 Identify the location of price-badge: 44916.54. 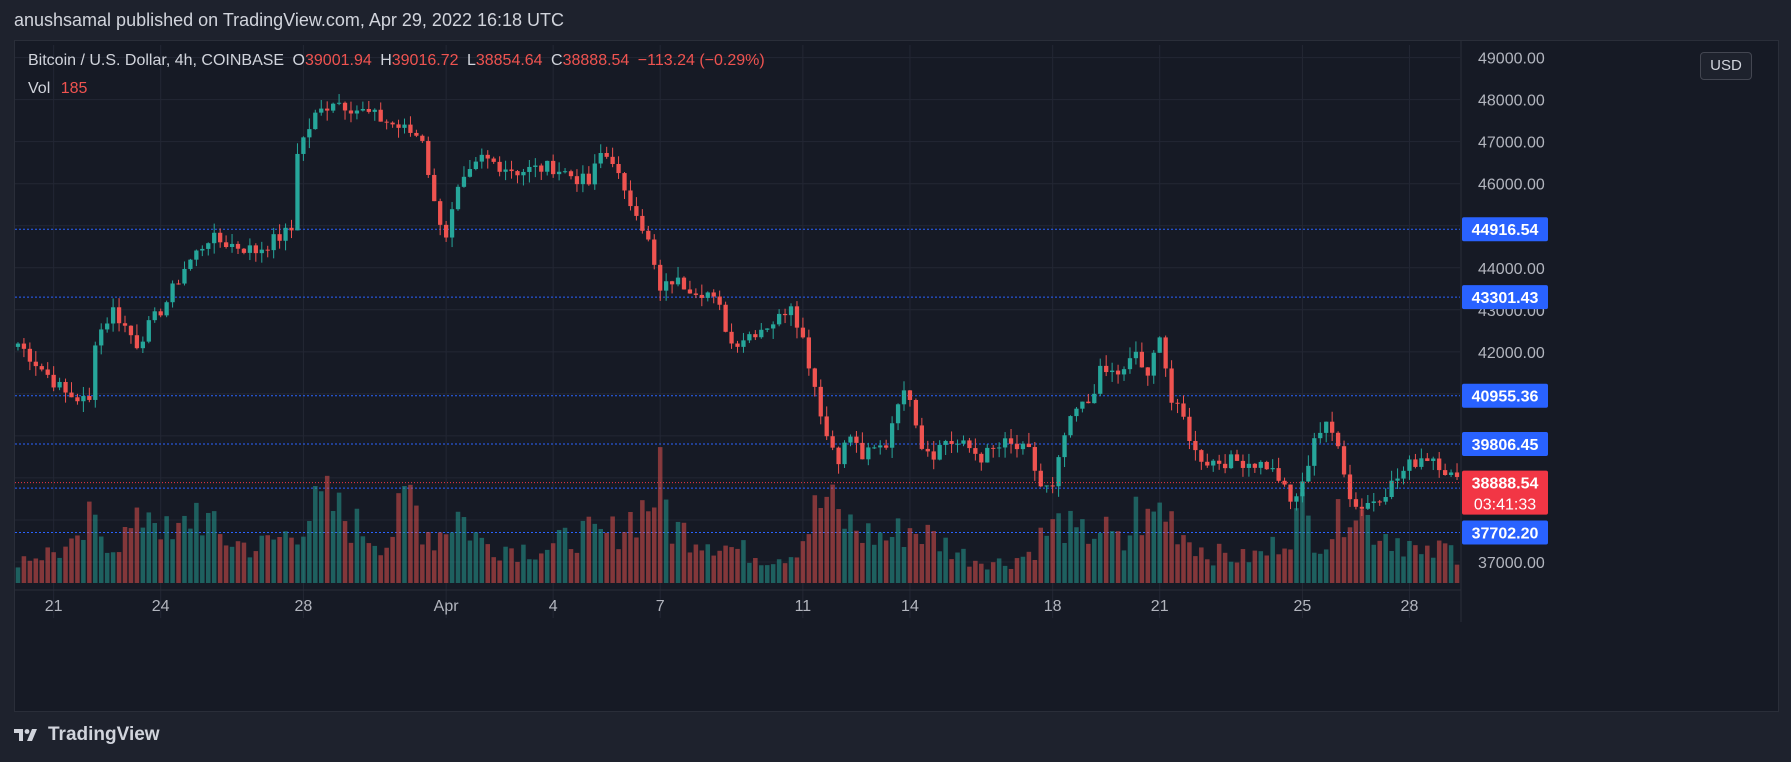
(1505, 230).